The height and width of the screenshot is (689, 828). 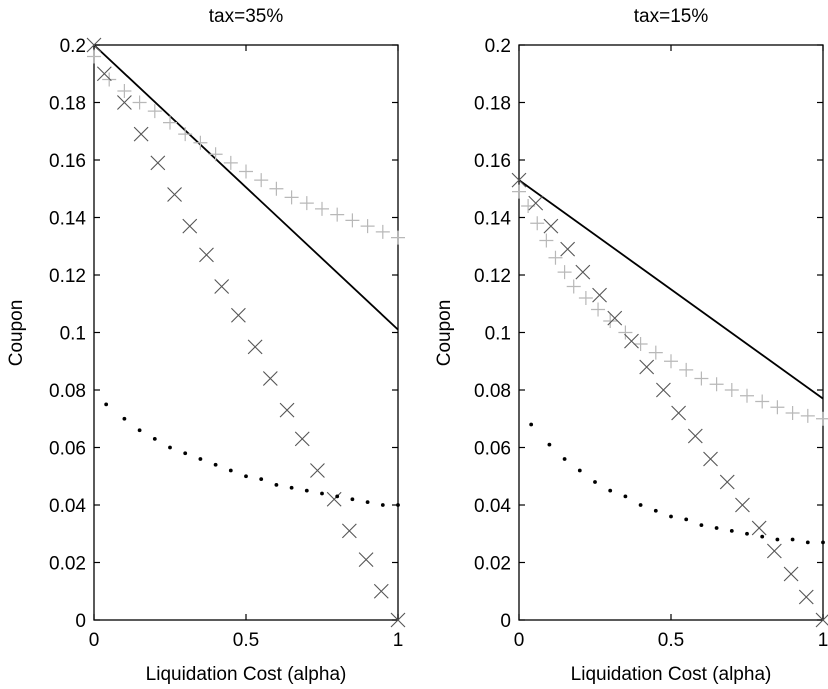 What do you see at coordinates (67, 104) in the screenshot?
I see `y-tick-label: 0.18` at bounding box center [67, 104].